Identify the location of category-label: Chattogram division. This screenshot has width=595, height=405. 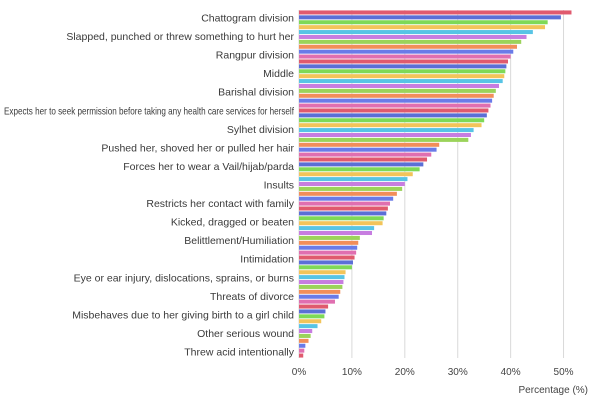
(247, 19).